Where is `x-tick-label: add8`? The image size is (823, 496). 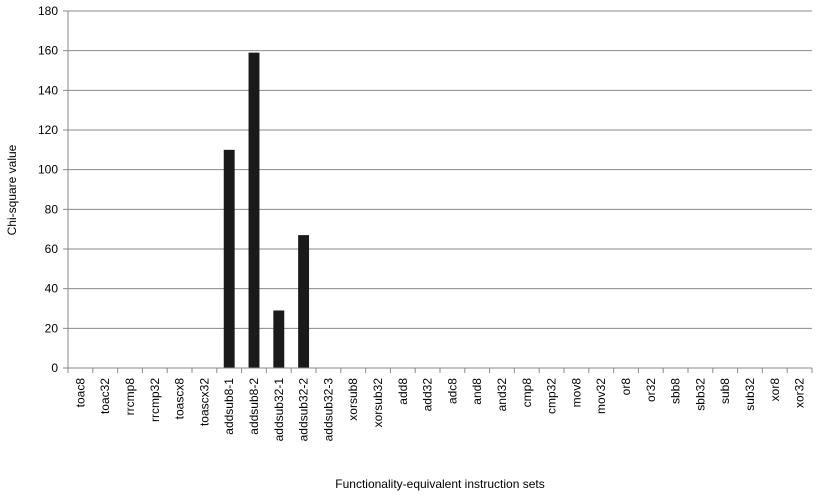 x-tick-label: add8 is located at coordinates (403, 391).